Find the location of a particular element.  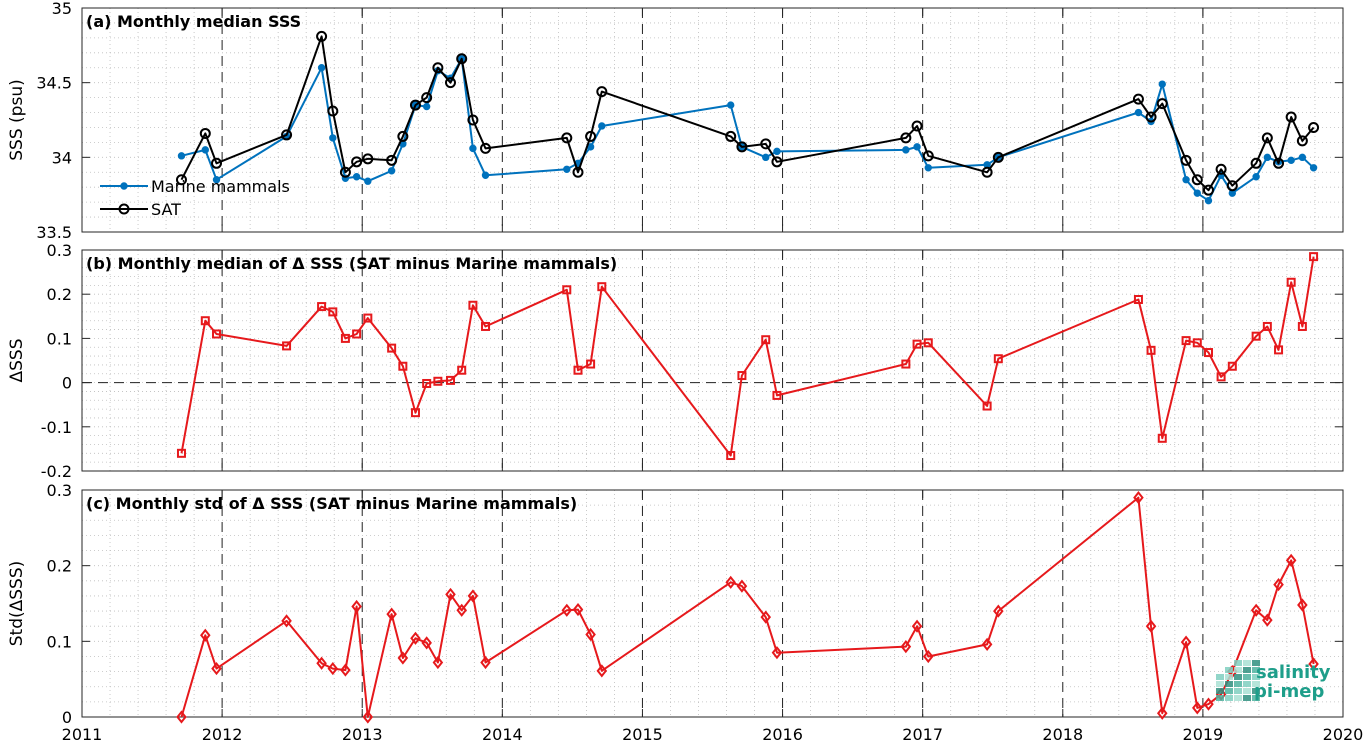

logo-text-salinity: salinity is located at coordinates (1293, 672).